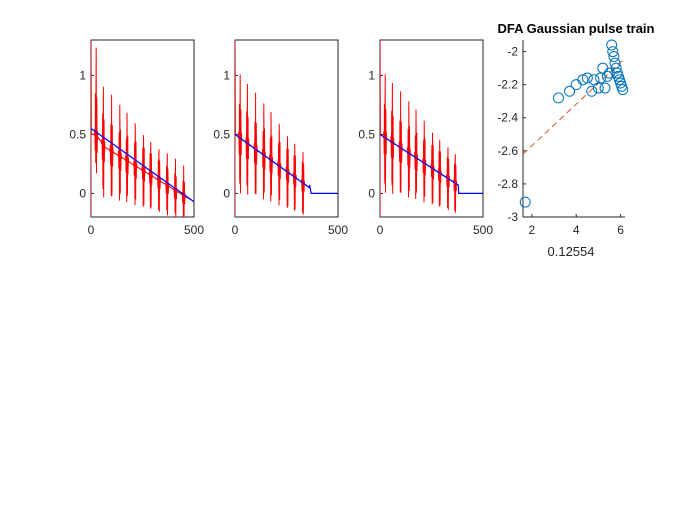  Describe the element at coordinates (507, 151) in the screenshot. I see `y-tick-label: -2.6` at that location.